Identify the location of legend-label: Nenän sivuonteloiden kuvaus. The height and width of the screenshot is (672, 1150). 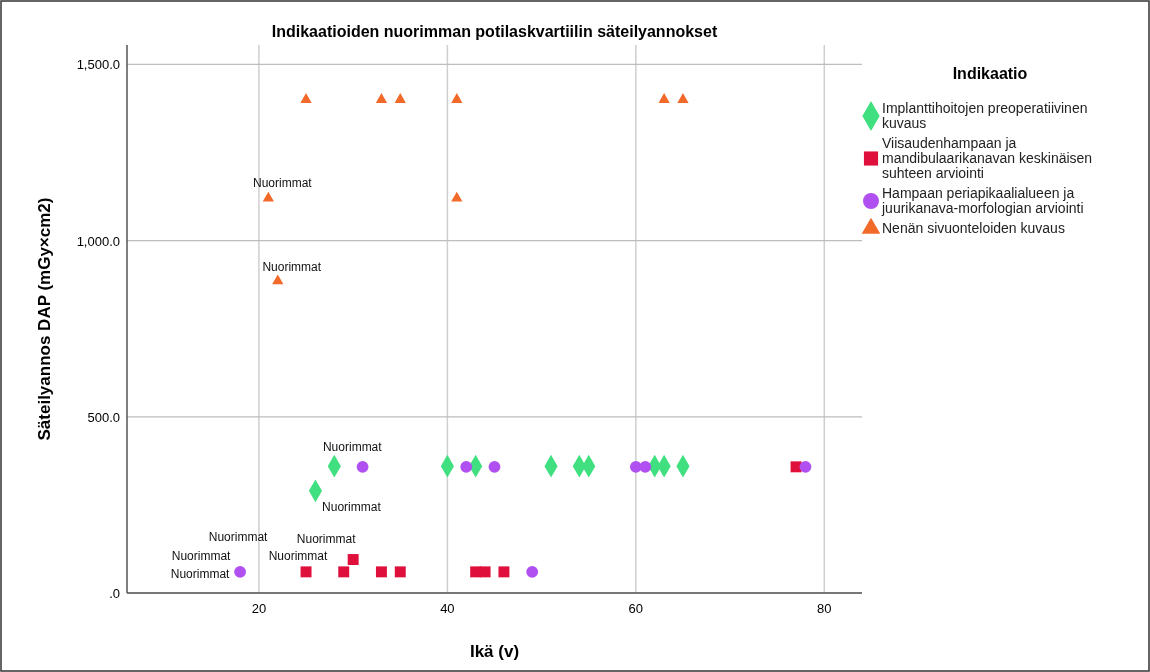
(973, 228).